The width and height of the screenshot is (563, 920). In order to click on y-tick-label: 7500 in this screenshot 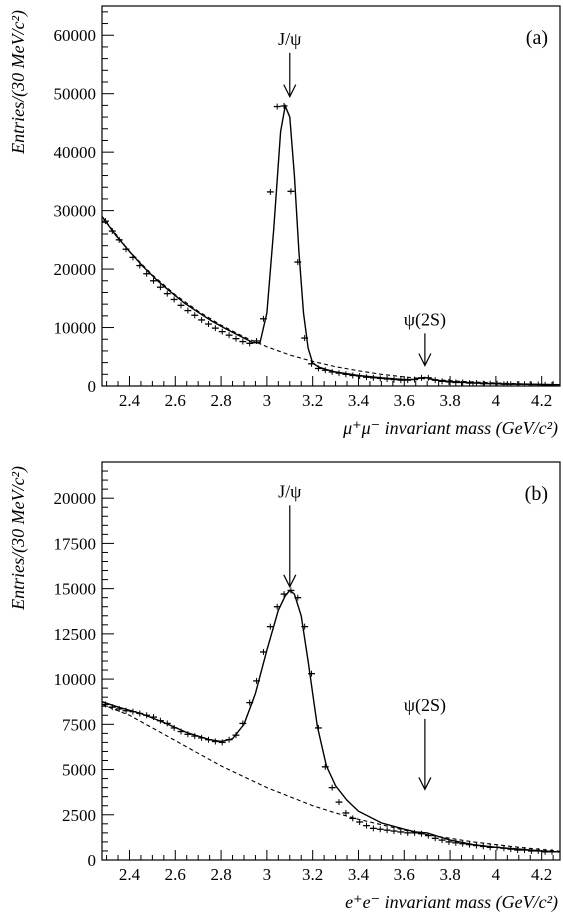, I will do `click(79, 724)`.